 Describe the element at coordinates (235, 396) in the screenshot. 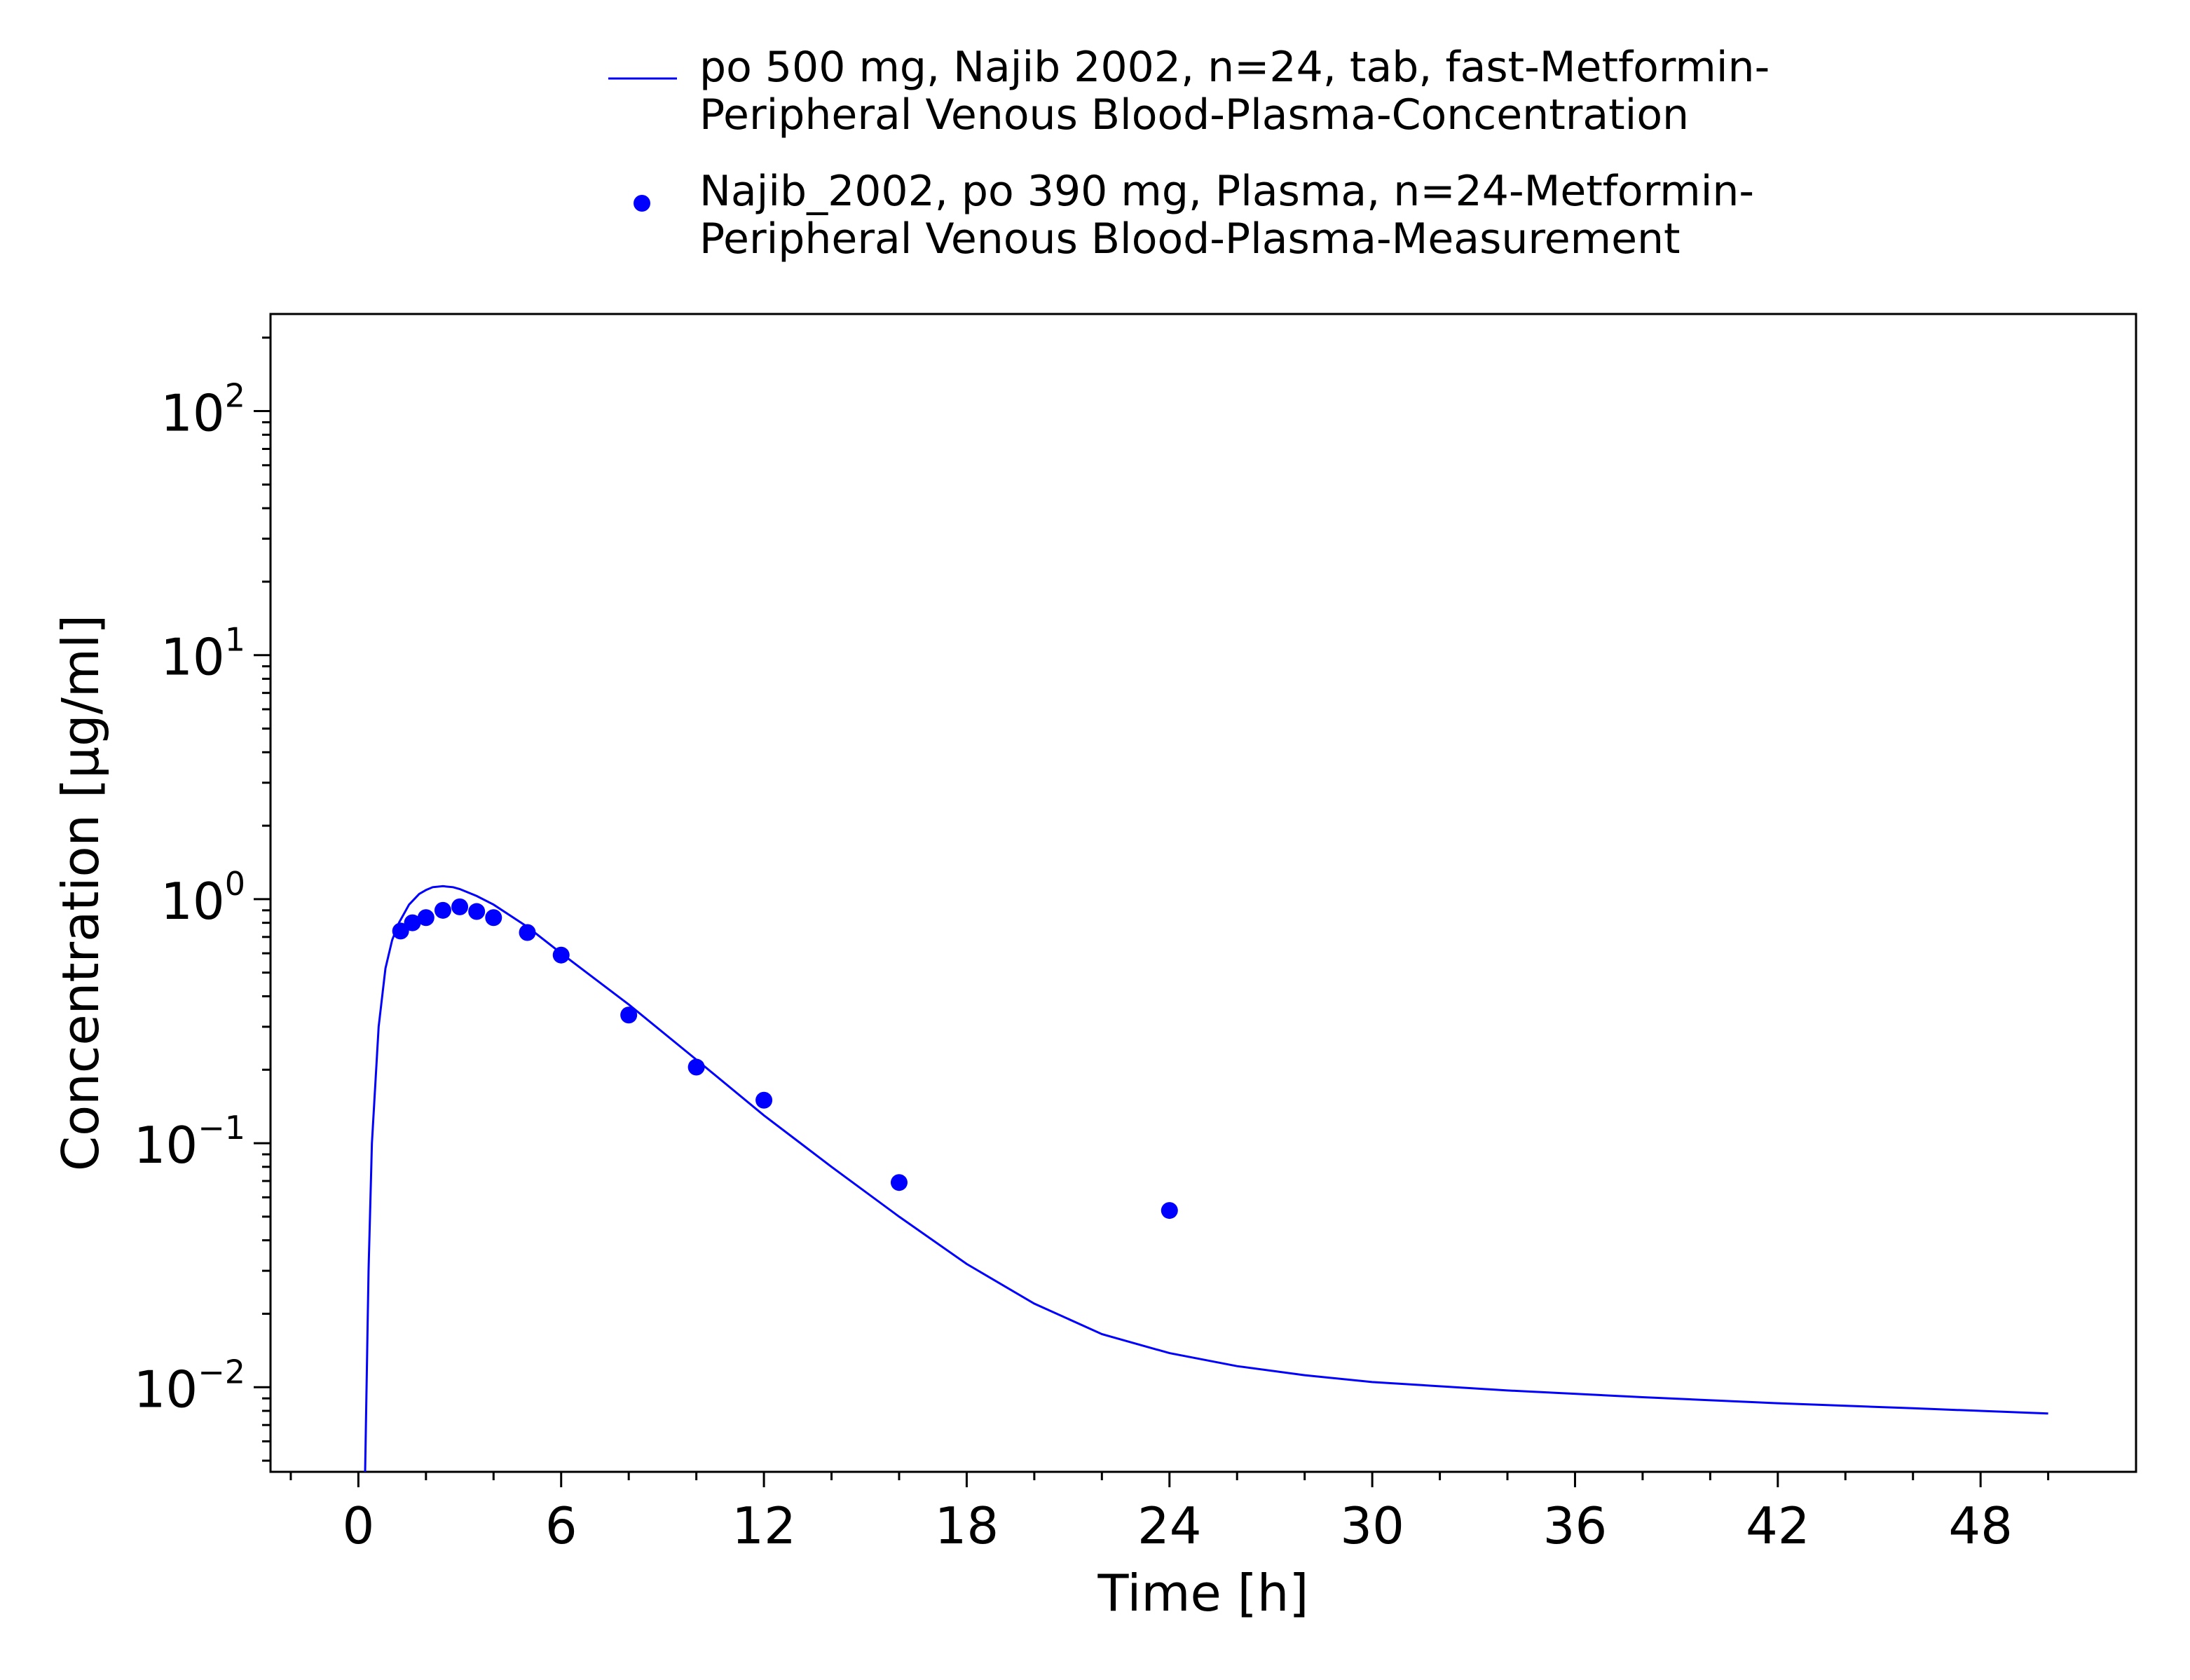

I see `y-tick-exponent: 2` at that location.